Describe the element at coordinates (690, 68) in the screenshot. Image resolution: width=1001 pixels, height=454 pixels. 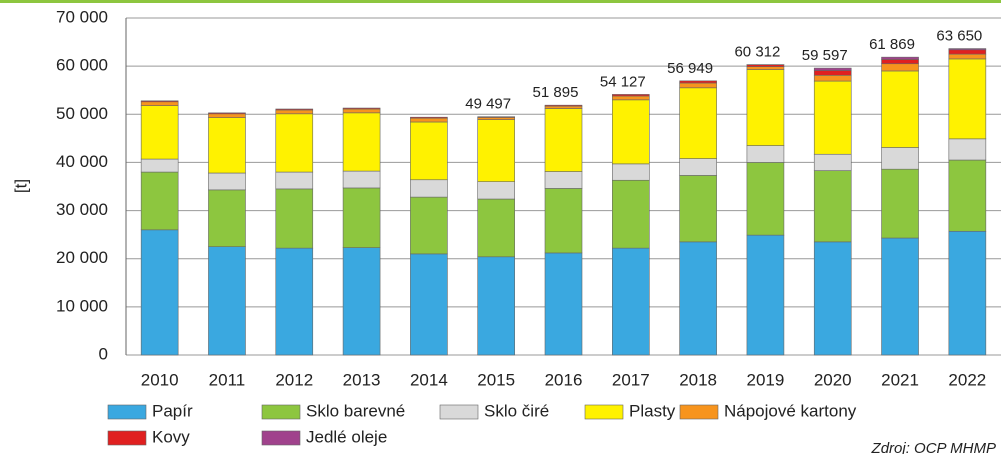
I see `total-label: 56 949` at that location.